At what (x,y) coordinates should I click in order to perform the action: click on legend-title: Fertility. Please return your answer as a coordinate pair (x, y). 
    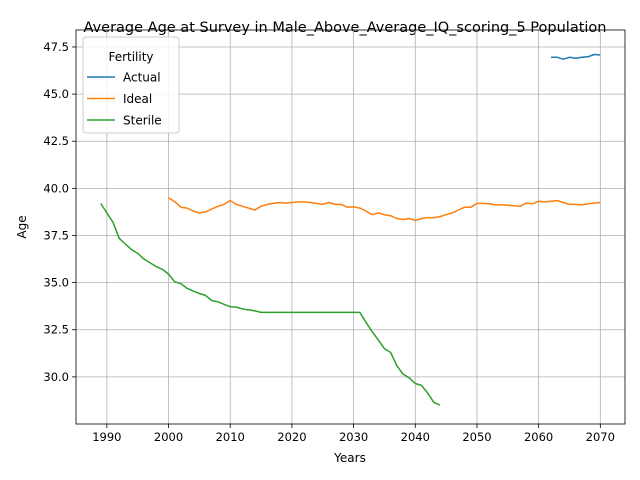
    Looking at the image, I should click on (130, 57).